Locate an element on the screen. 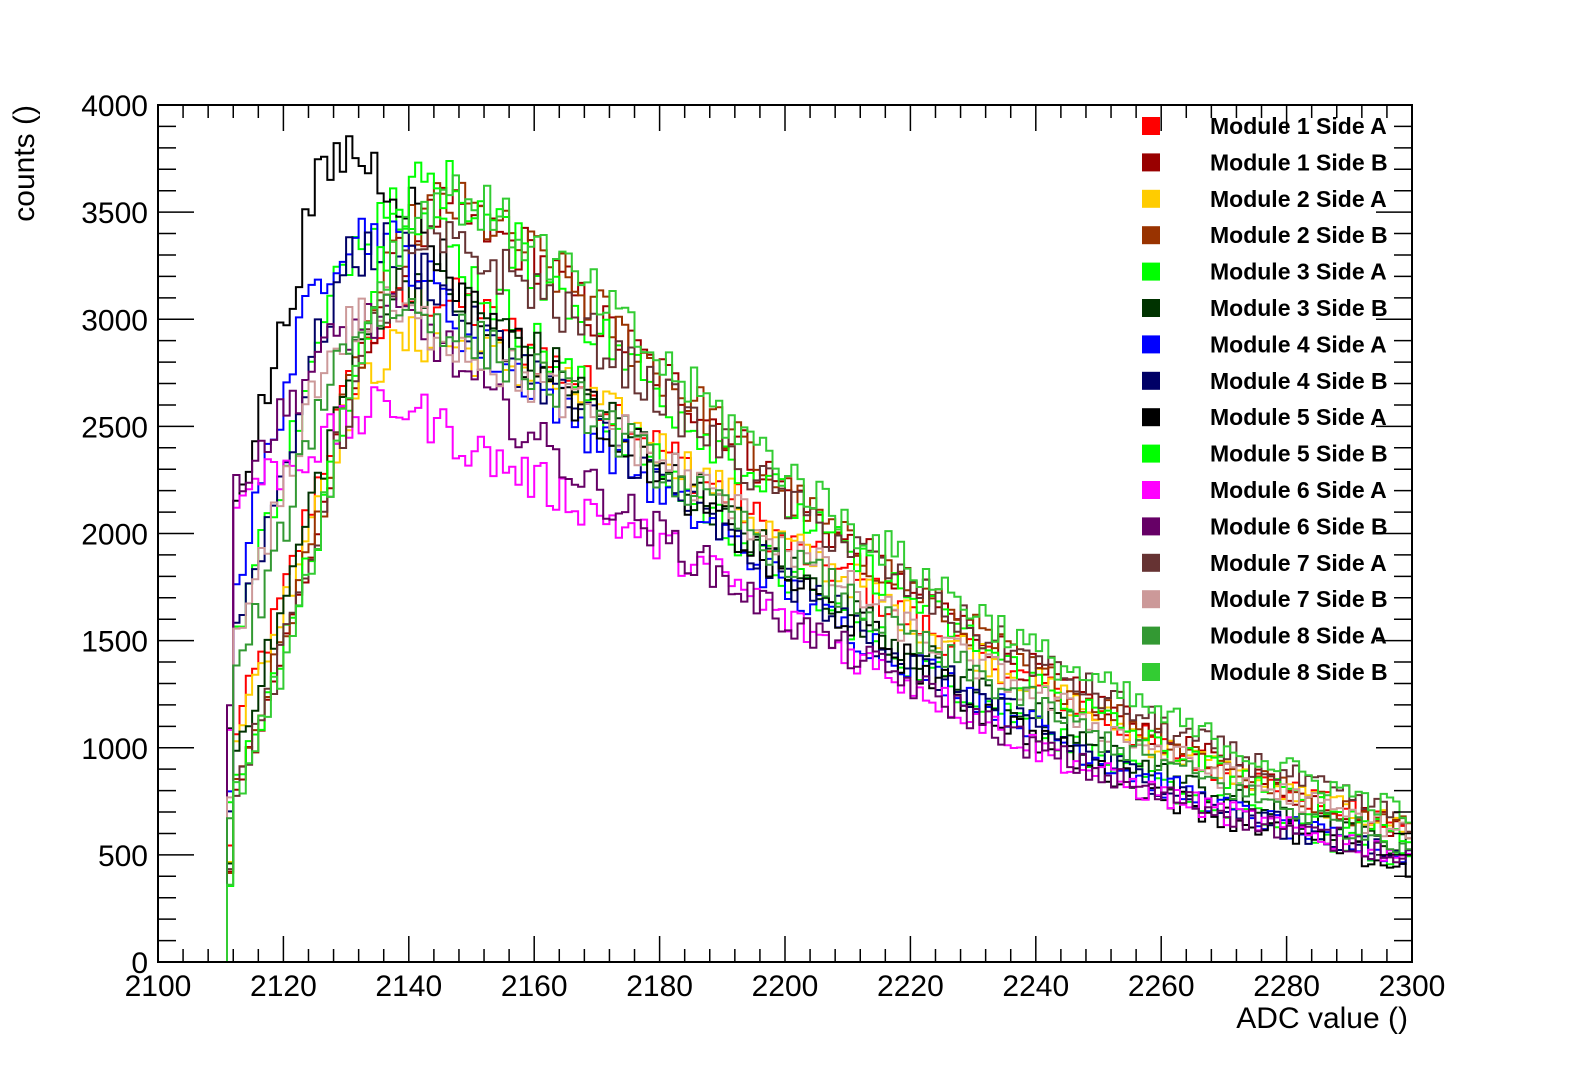 This screenshot has height=1072, width=1575. legend-label: Module 2 Side A is located at coordinates (1298, 199).